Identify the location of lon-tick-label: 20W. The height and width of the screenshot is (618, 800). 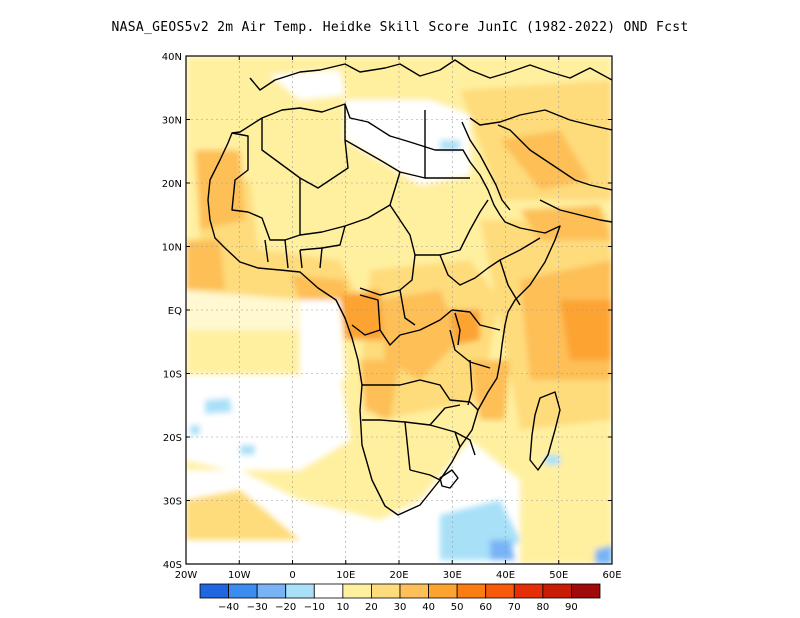
(186, 575).